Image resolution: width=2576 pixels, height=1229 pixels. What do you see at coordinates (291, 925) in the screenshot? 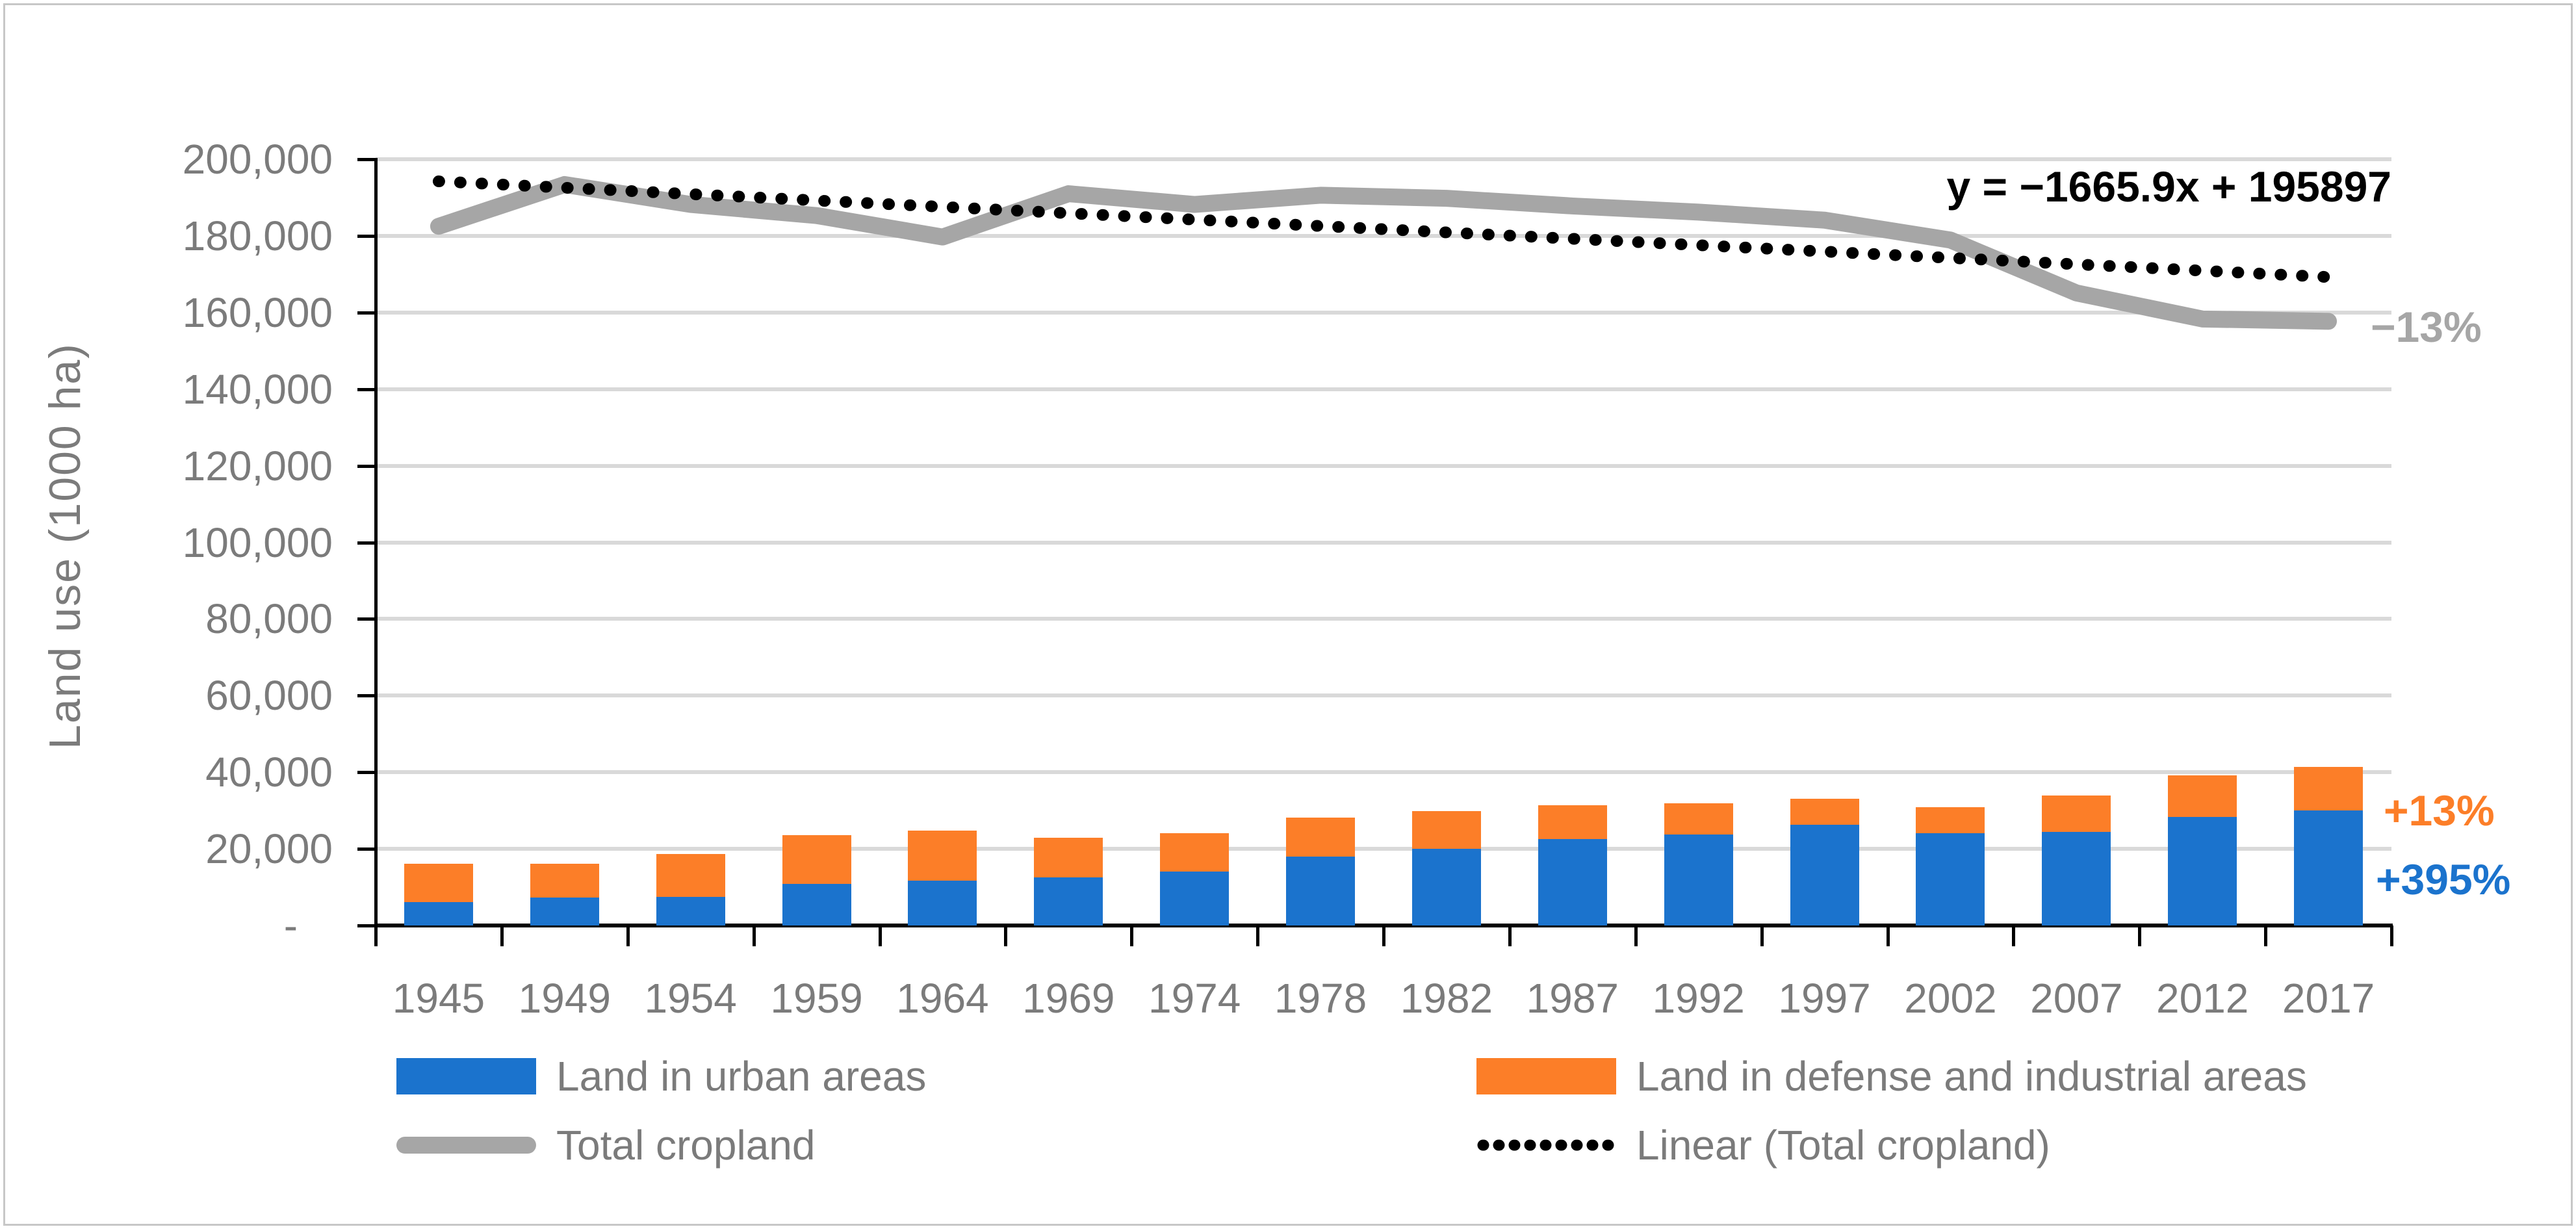
I see `y-tick-label: -` at bounding box center [291, 925].